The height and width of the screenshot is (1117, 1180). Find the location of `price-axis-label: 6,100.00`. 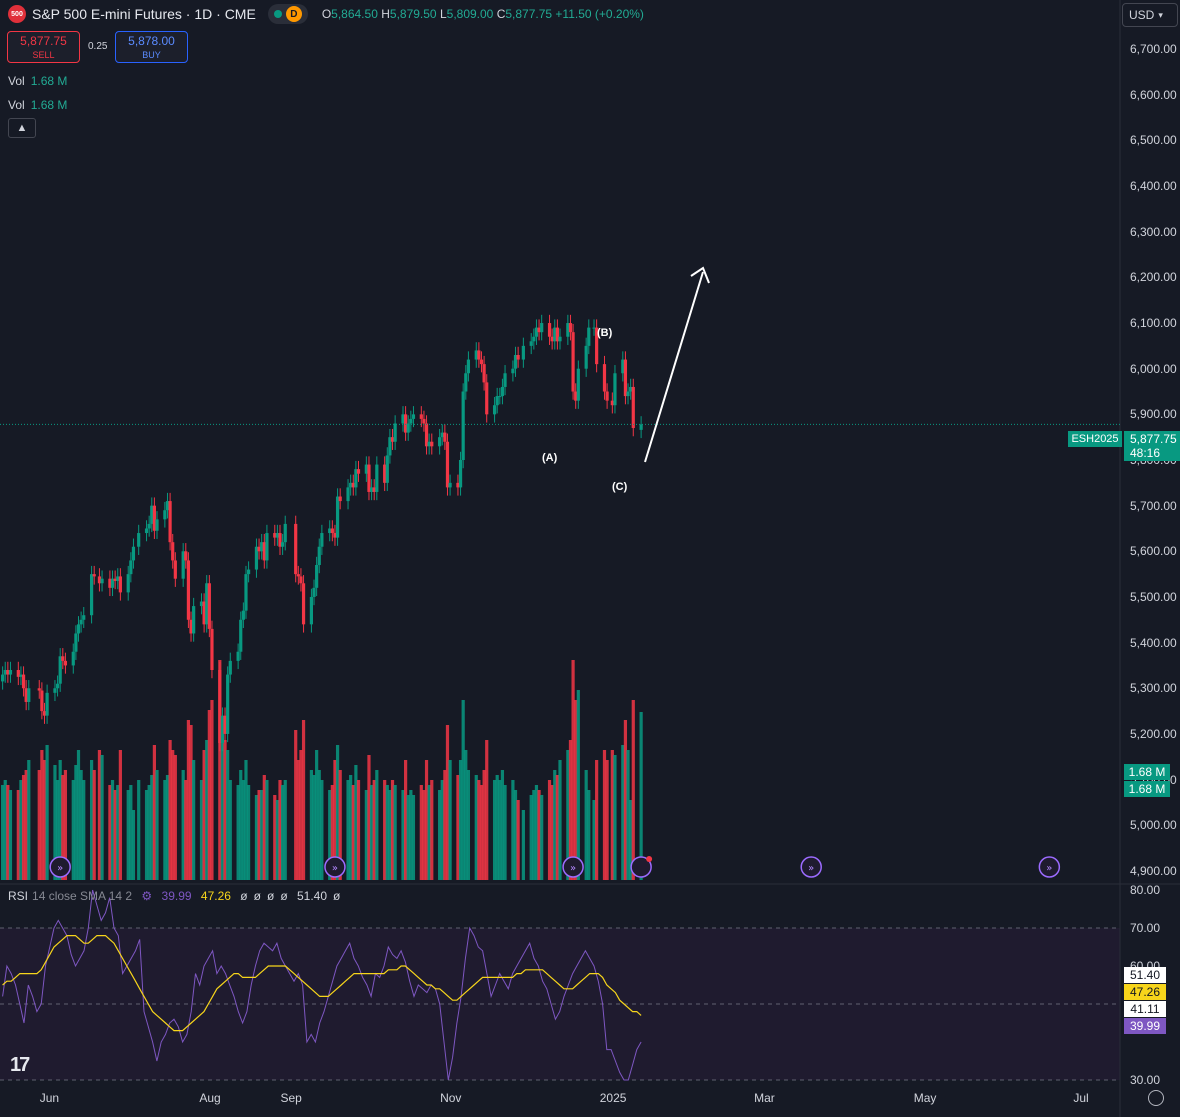

price-axis-label: 6,100.00 is located at coordinates (1153, 323).